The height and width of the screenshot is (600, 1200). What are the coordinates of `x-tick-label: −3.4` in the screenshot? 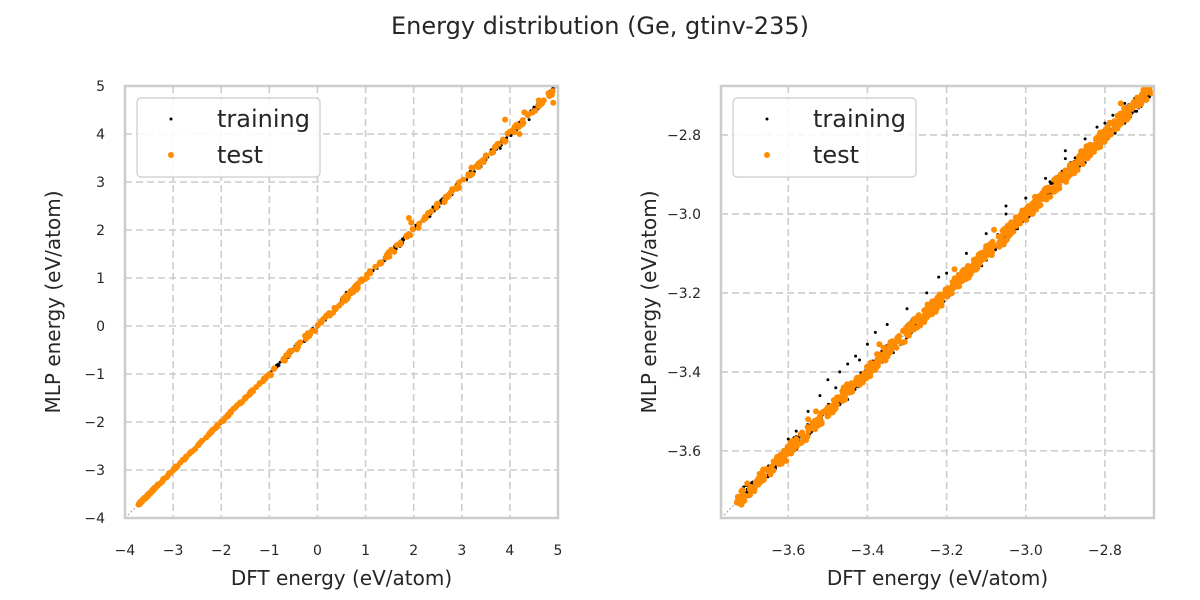 It's located at (867, 551).